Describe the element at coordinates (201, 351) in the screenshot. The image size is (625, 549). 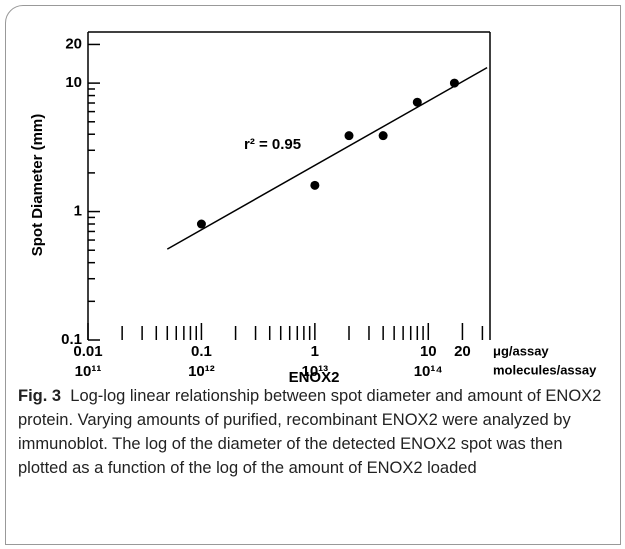
I see `x-tick-label: 0.1` at that location.